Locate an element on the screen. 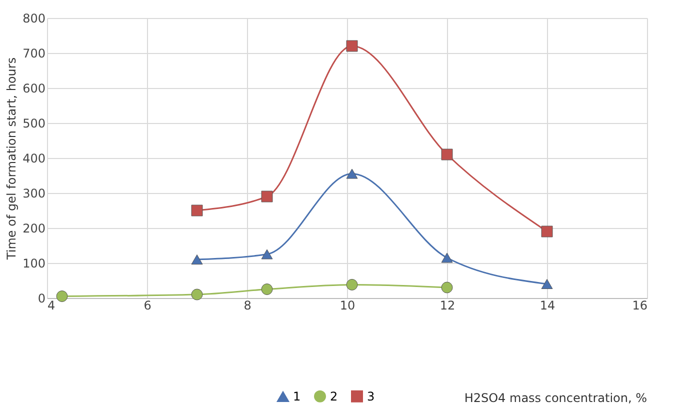 Image resolution: width=681 pixels, height=420 pixels. y-tick-label: 300 is located at coordinates (34, 193).